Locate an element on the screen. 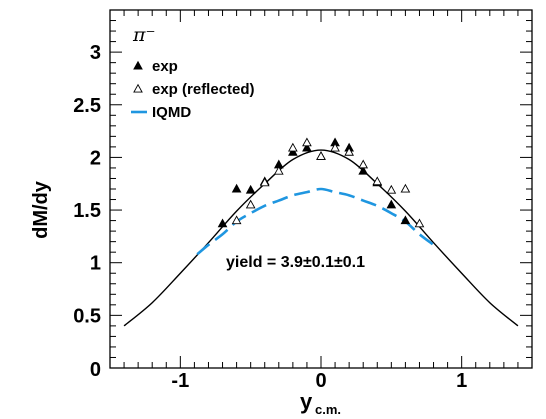 The image size is (546, 419). x-axis-subscript: c.m. is located at coordinates (328, 409).